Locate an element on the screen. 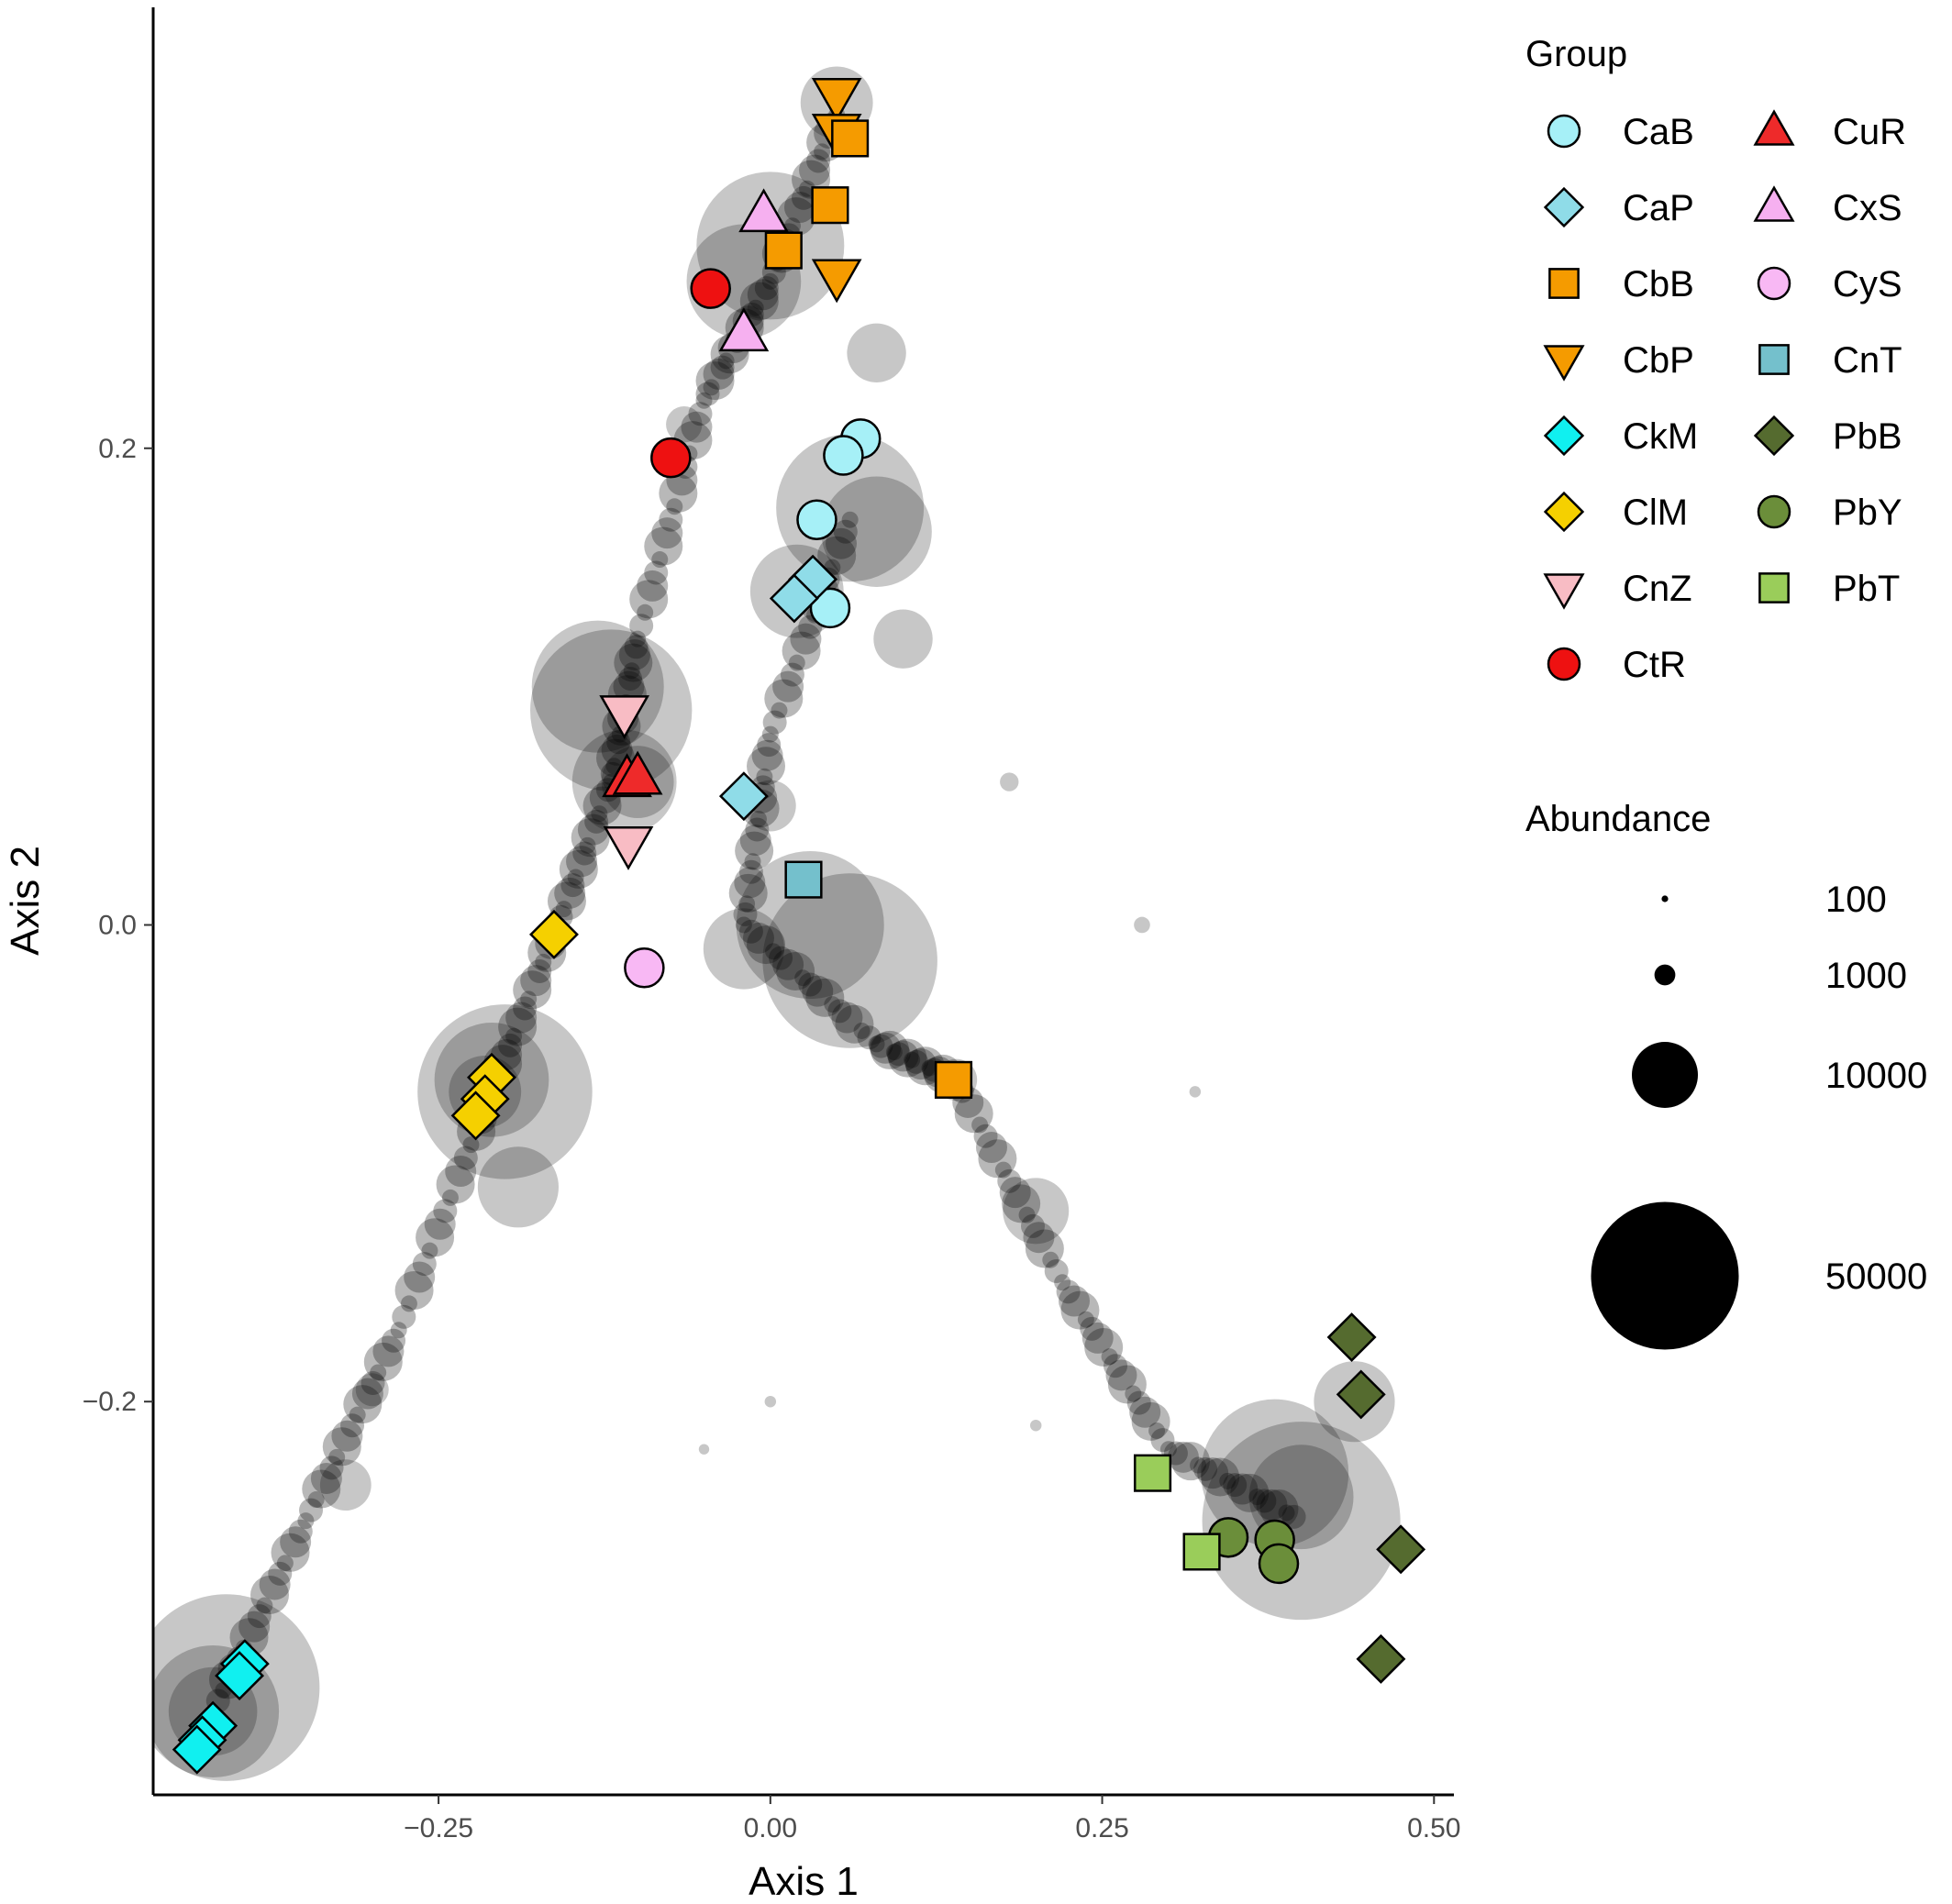  abundance-legend-items: 100 1000 10000 50000 is located at coordinates (1759, 1115).